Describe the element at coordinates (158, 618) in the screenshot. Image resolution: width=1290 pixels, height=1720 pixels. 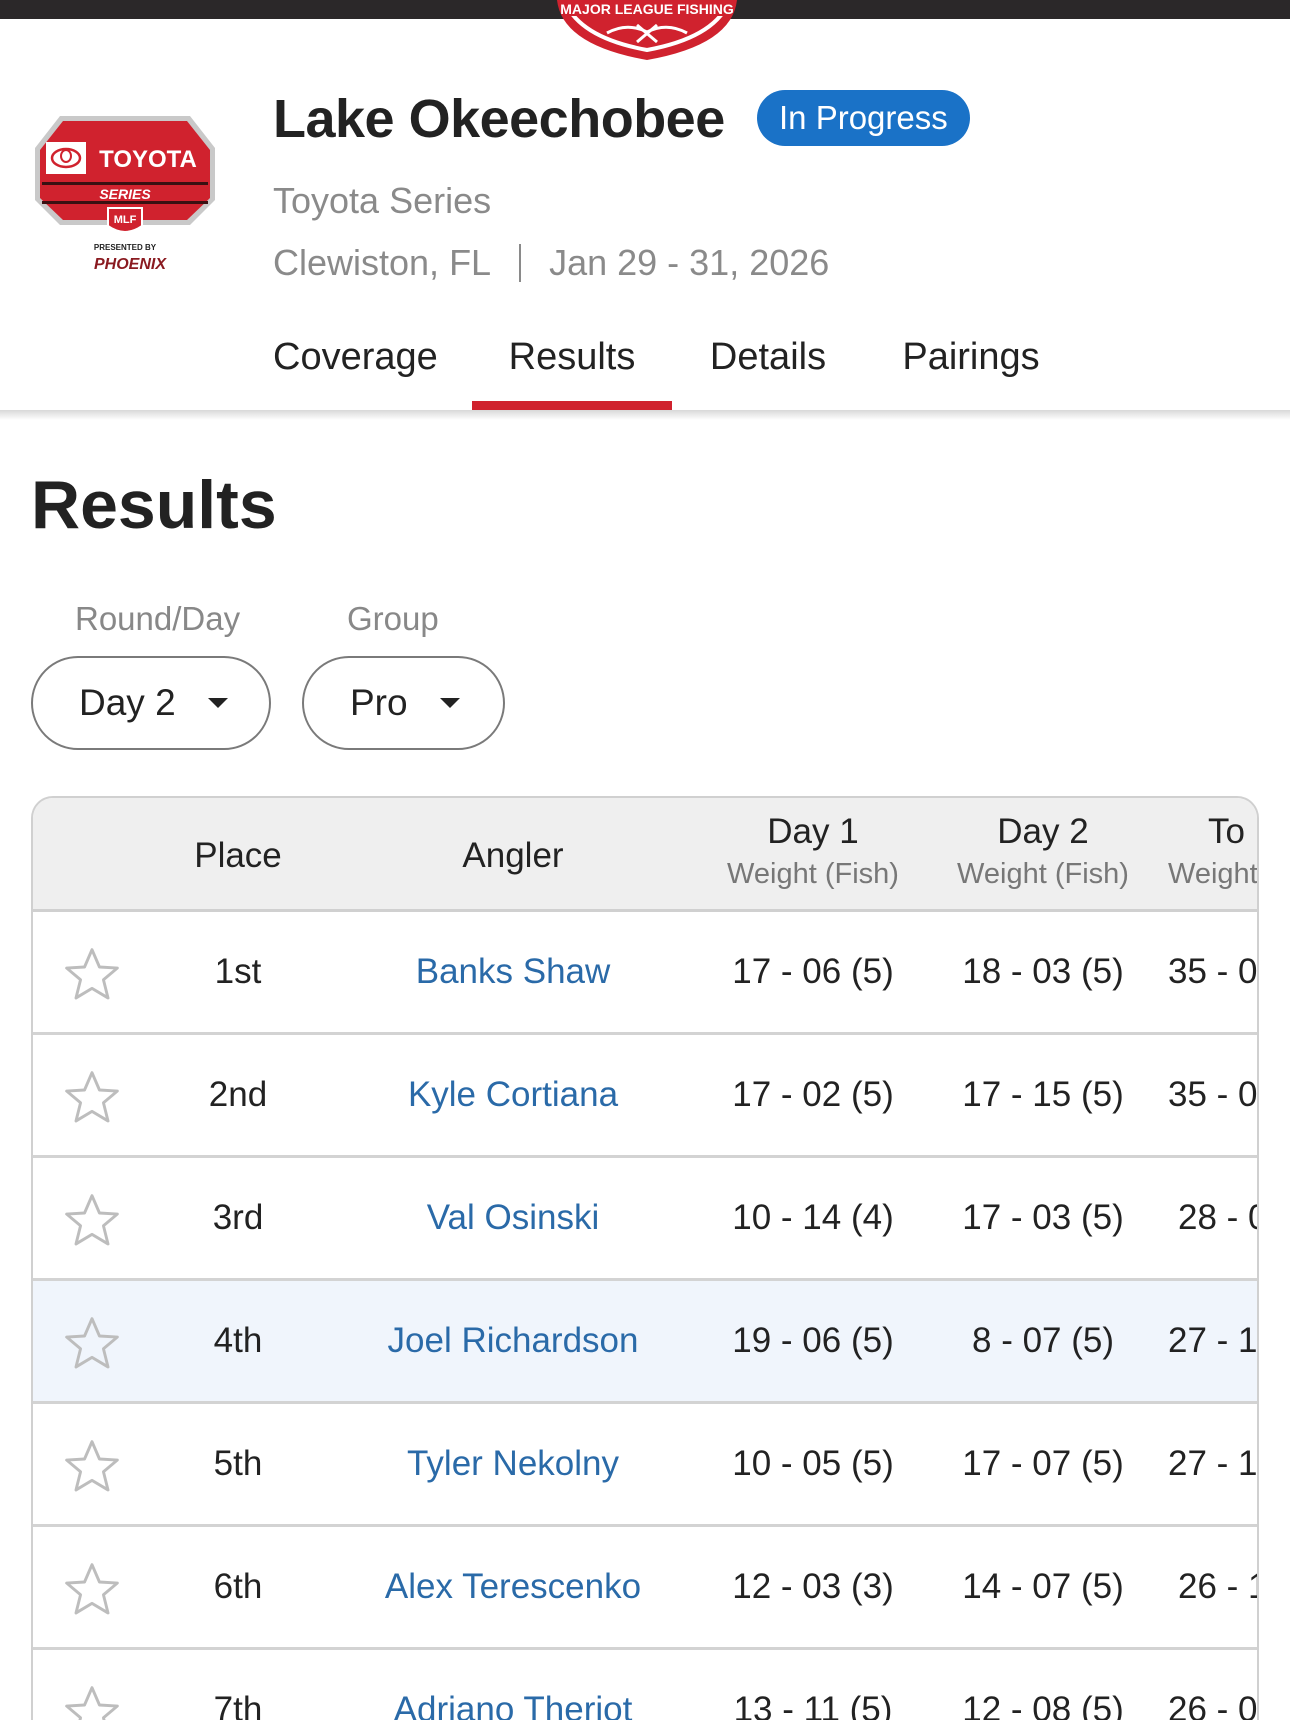
I see `round-filter-label: Round/Day` at that location.